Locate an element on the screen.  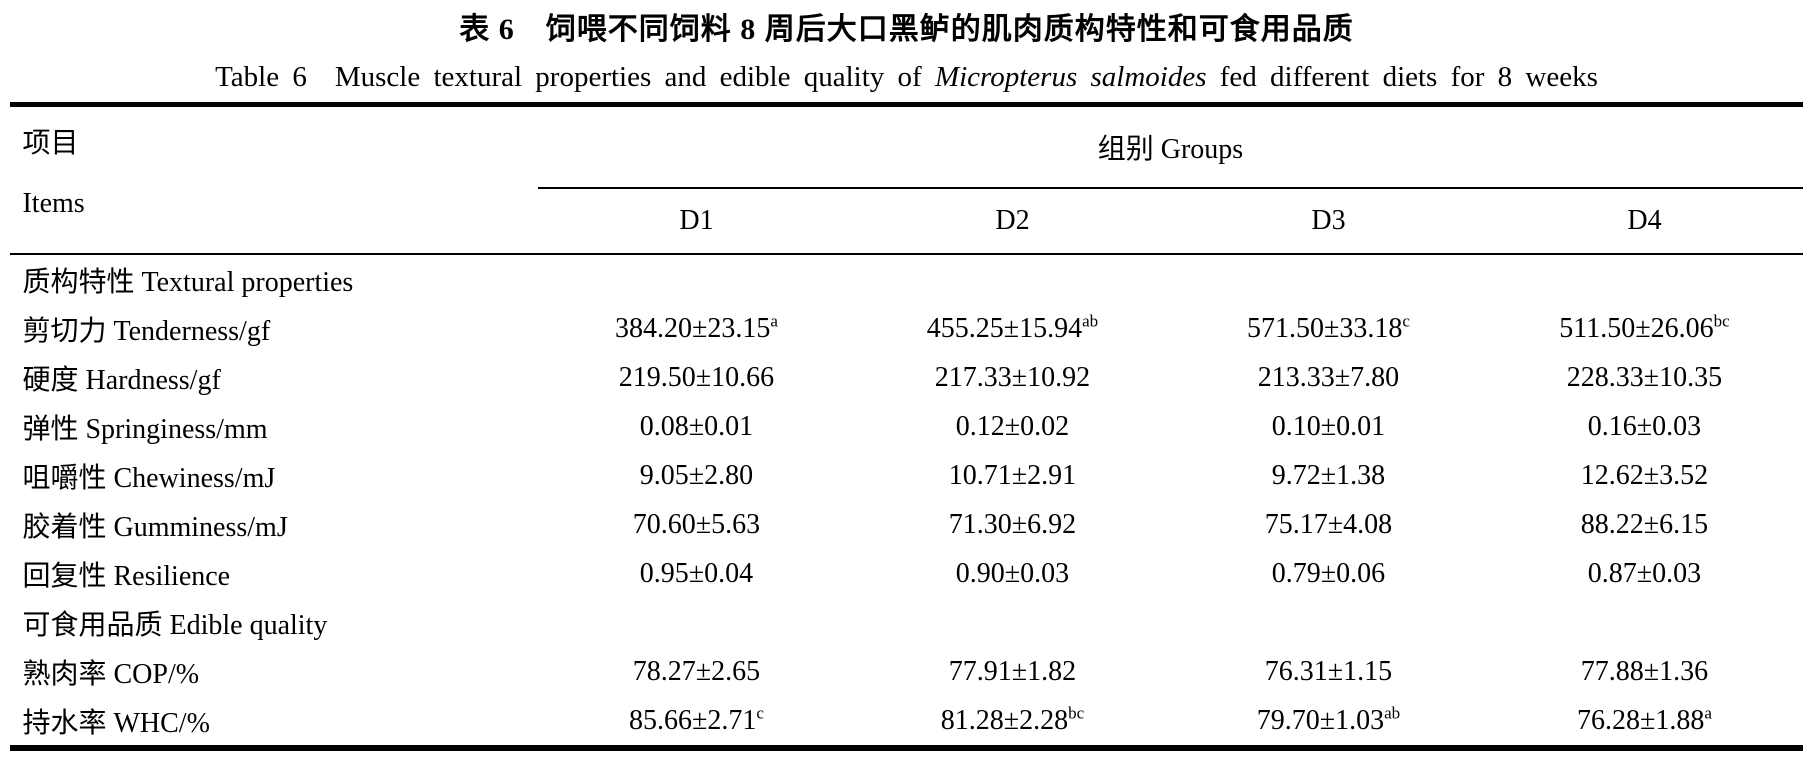
value-cell: 0.12±0.02 is located at coordinates (1012, 426).